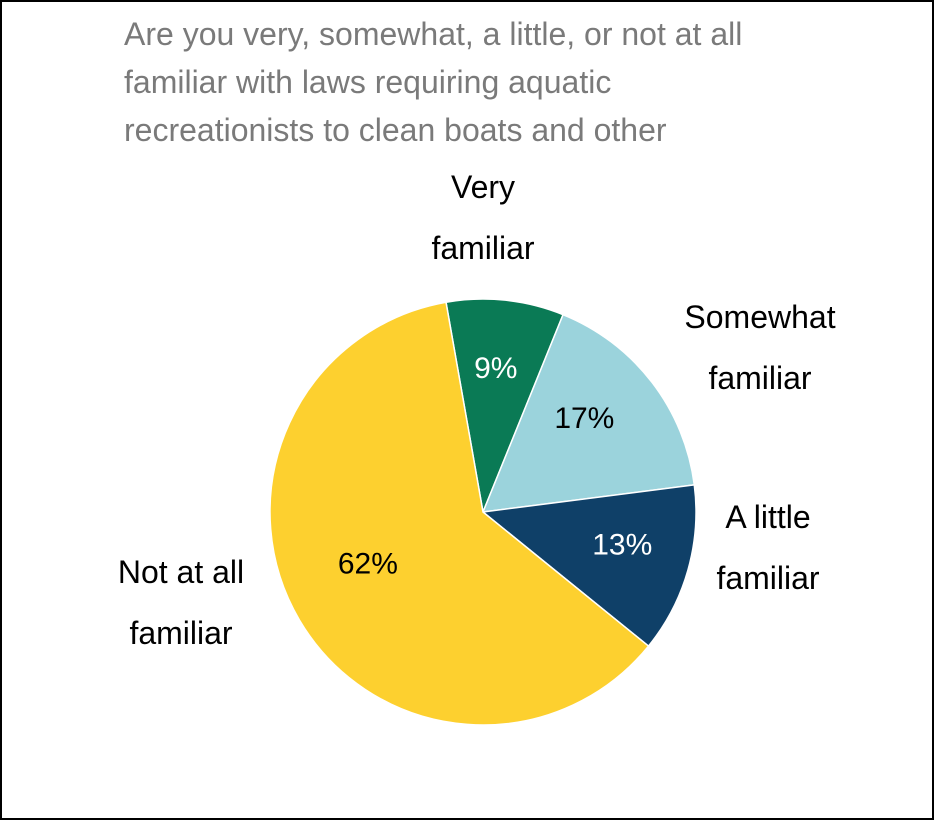  What do you see at coordinates (483, 187) in the screenshot?
I see `slice-label-very-line-1: Very` at bounding box center [483, 187].